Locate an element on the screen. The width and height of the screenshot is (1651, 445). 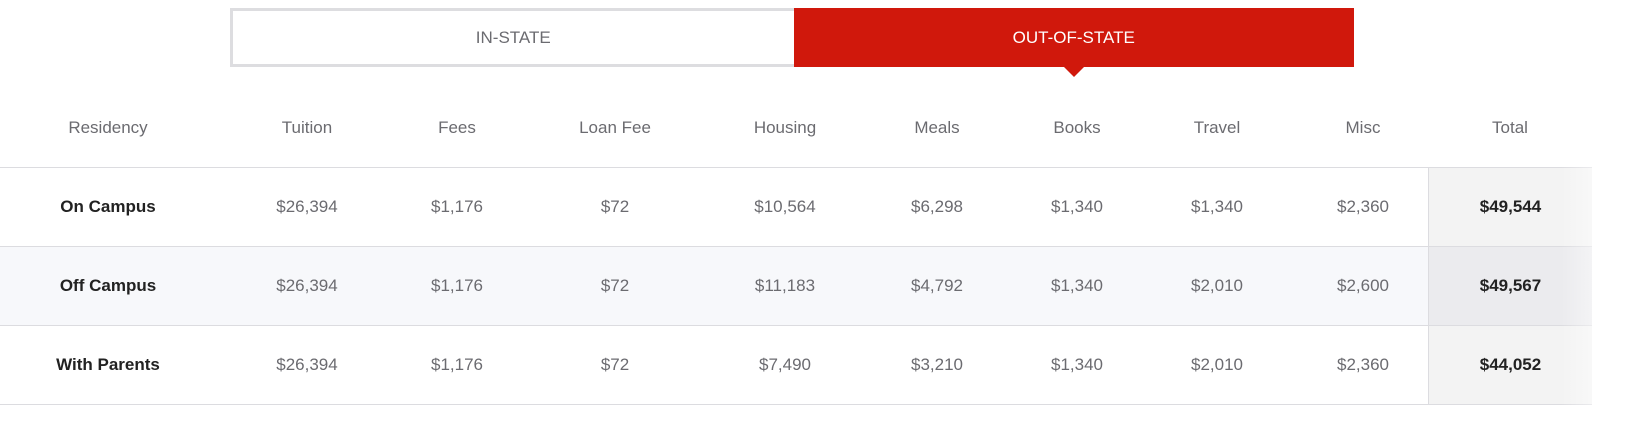
edge-fade is located at coordinates (1606, 222).